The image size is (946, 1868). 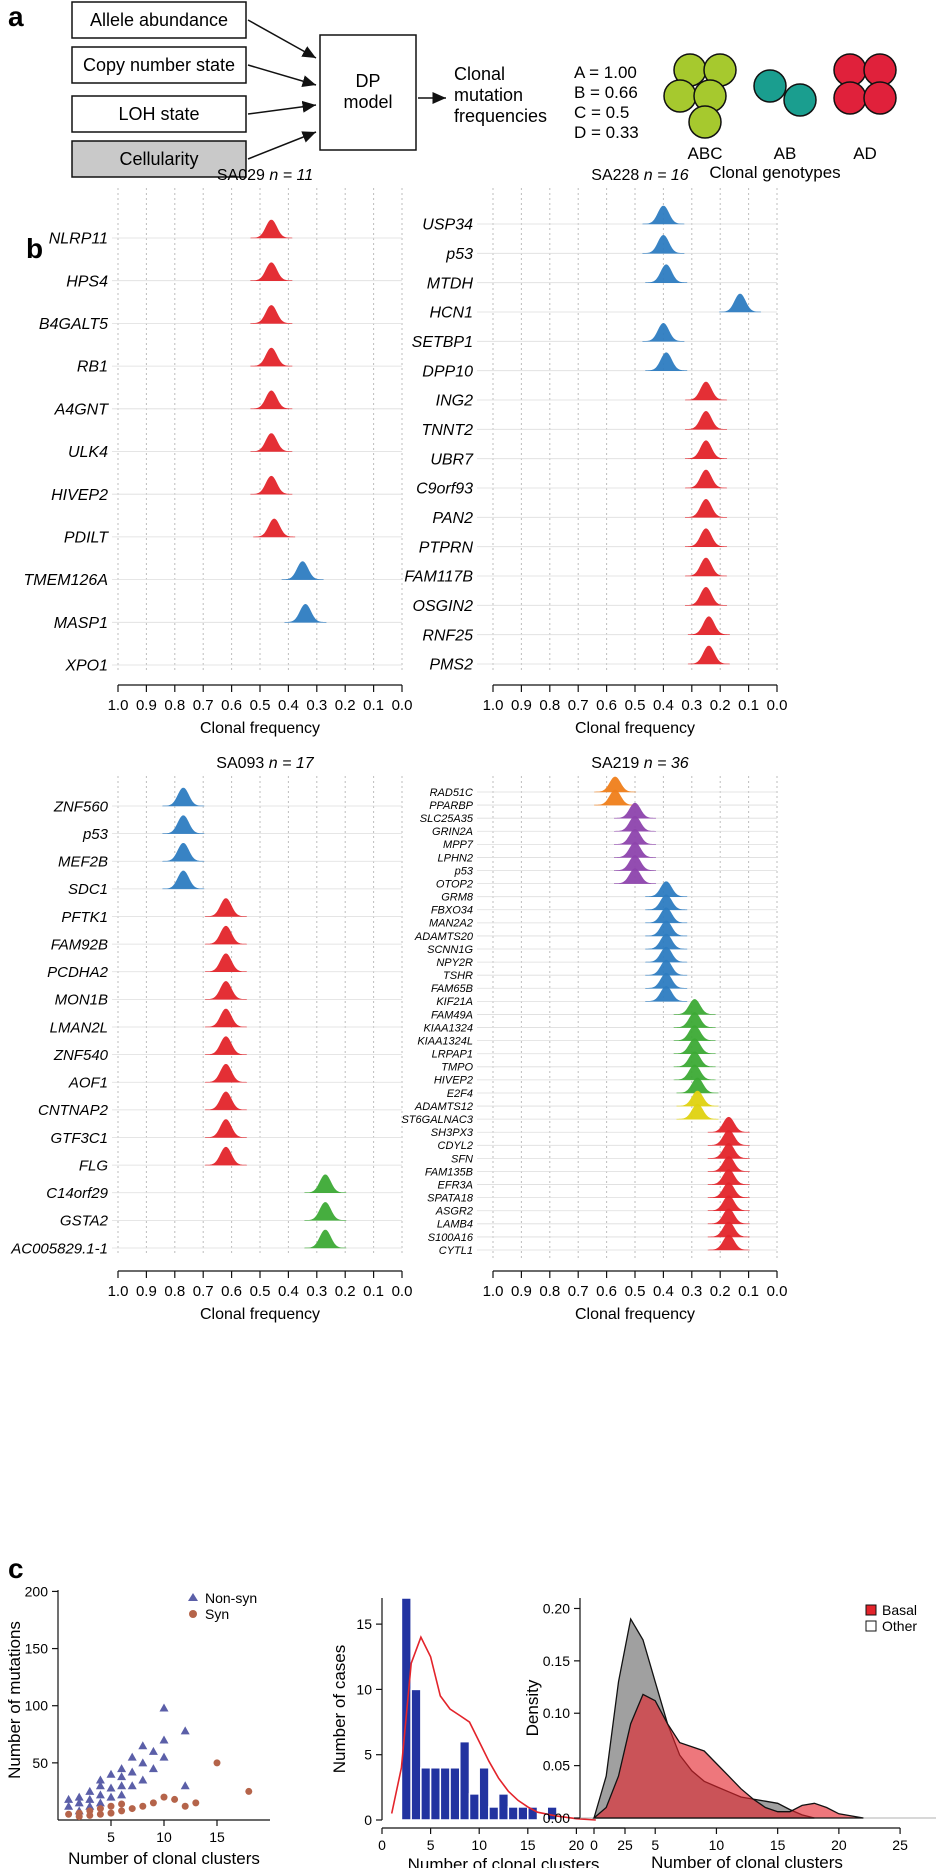 I want to click on gene-label: SFN, so click(x=462, y=1159).